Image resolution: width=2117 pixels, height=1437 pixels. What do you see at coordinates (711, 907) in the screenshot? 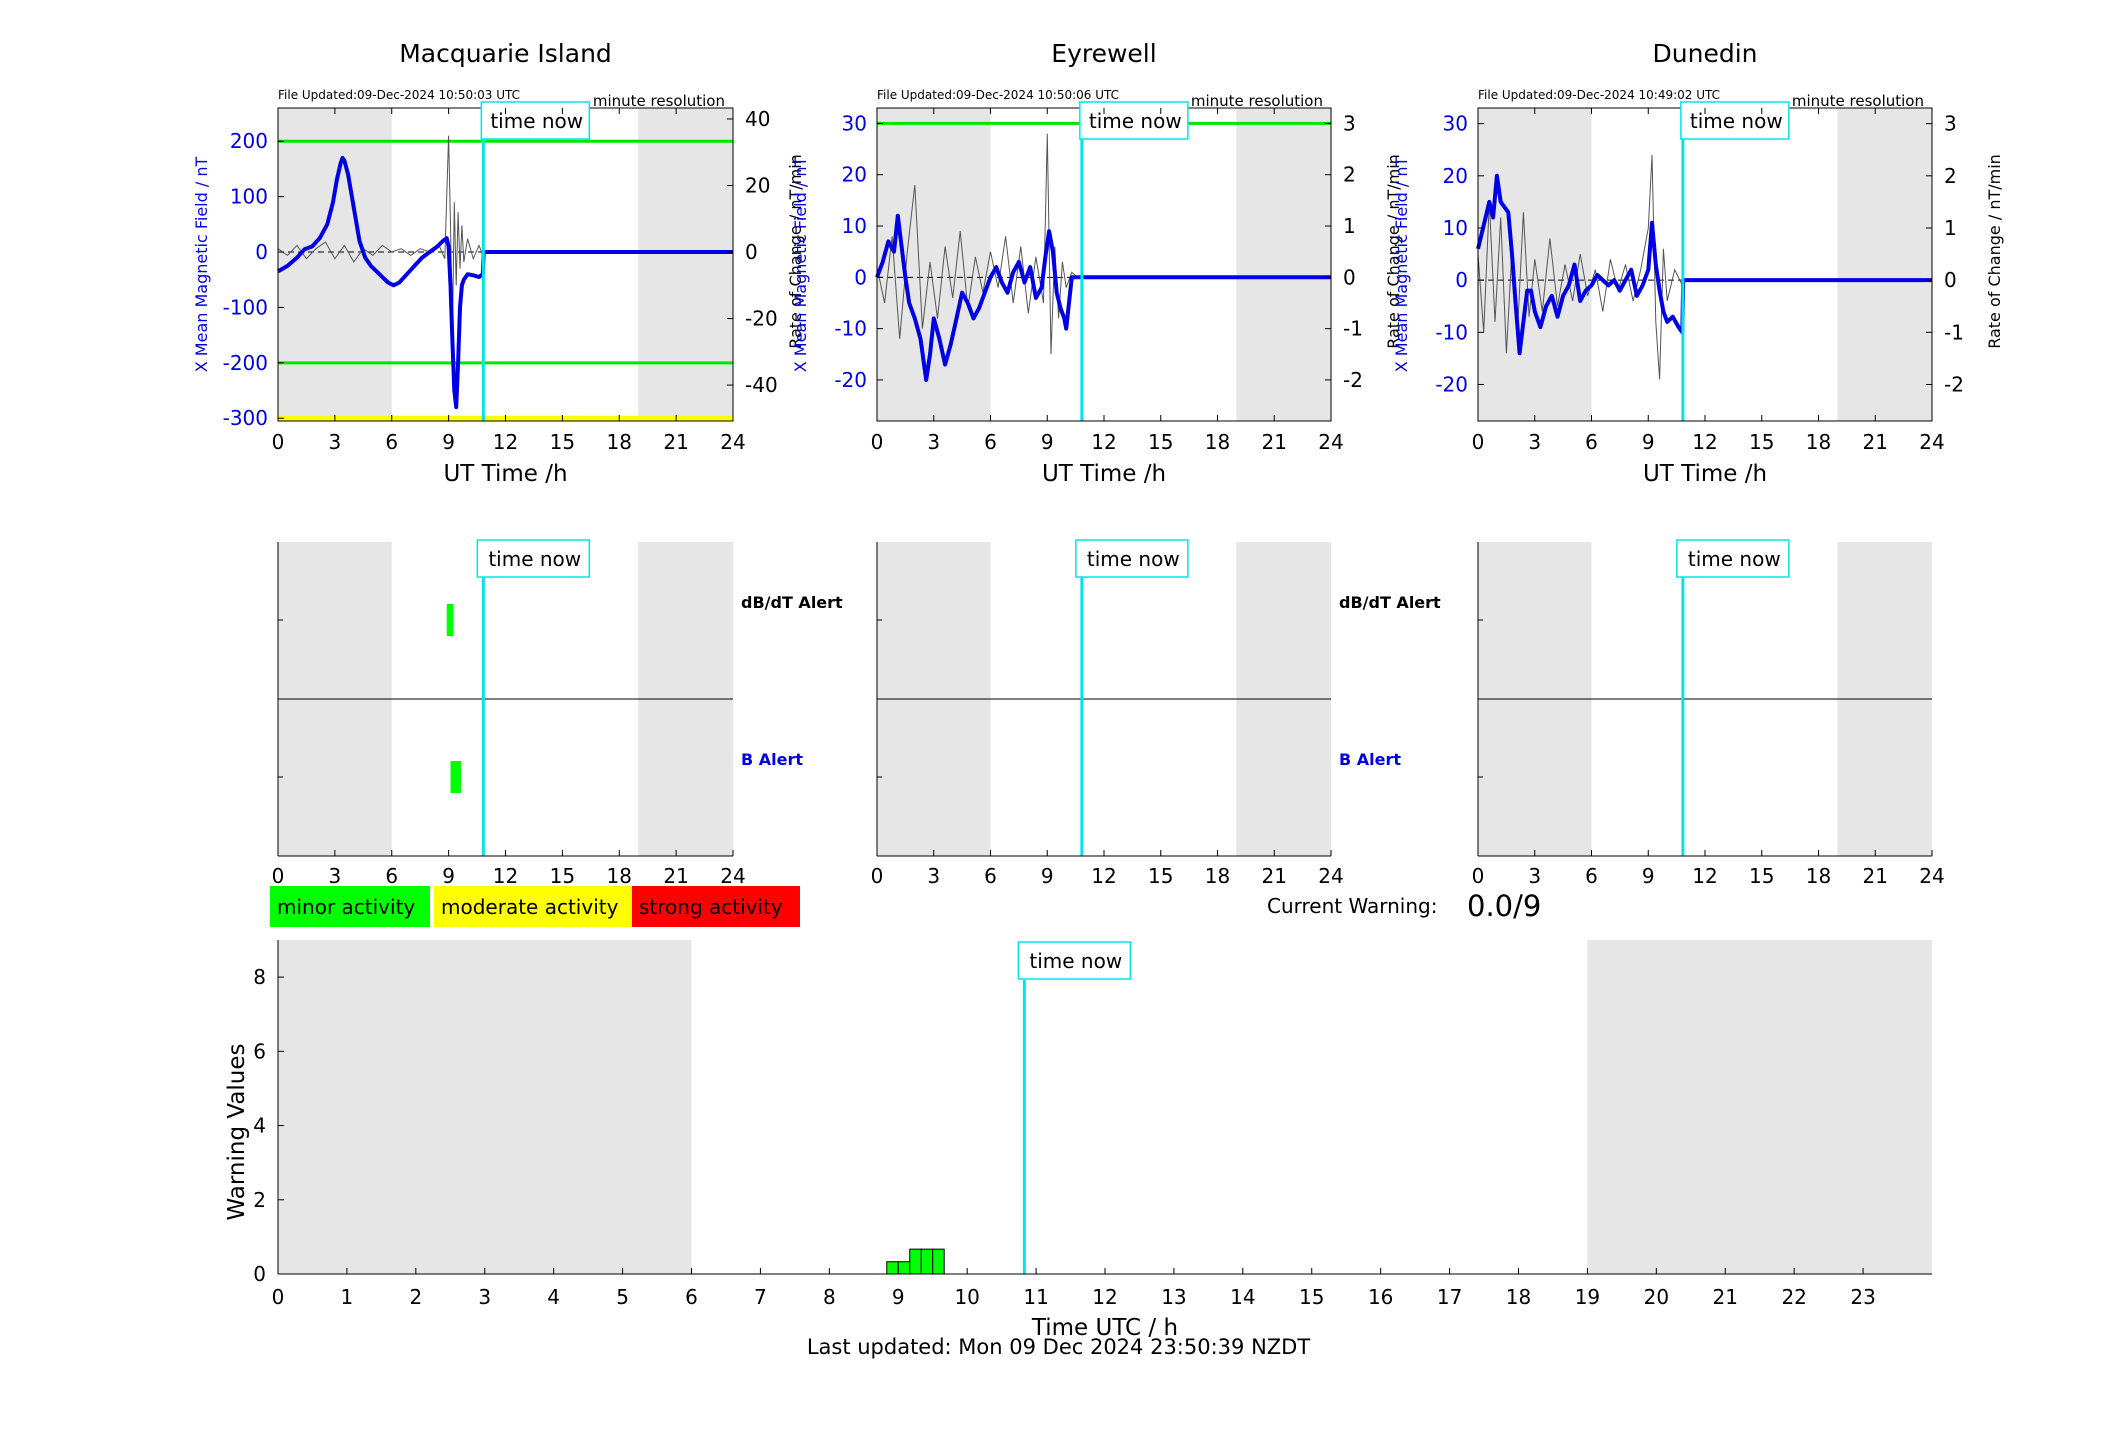
I see `legend-label: strong activity` at bounding box center [711, 907].